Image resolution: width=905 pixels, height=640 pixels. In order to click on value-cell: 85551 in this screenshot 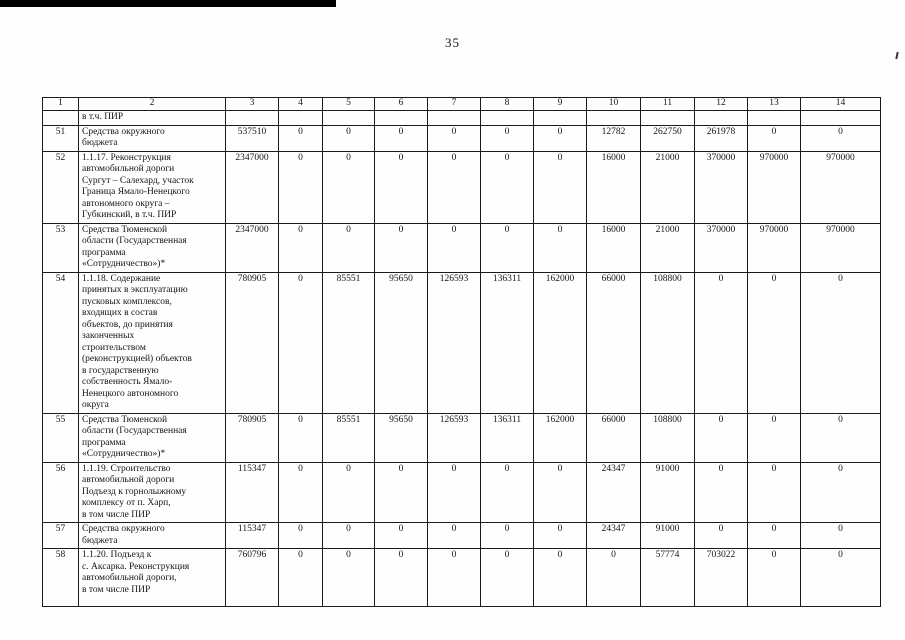, I will do `click(348, 437)`.